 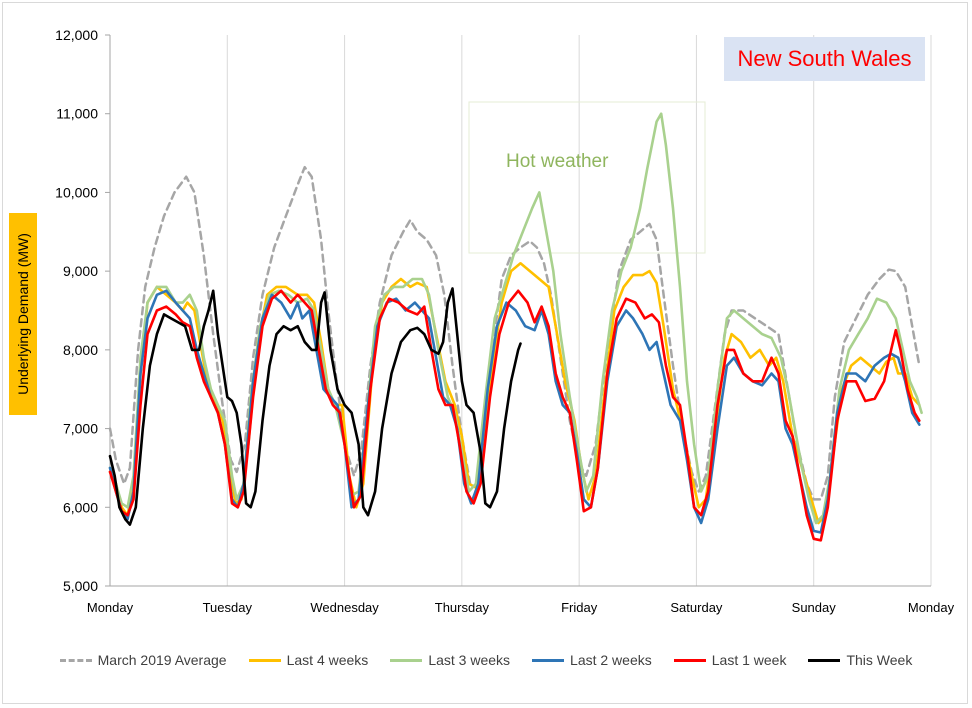 I want to click on y-tick-label: 6,000, so click(x=80, y=507).